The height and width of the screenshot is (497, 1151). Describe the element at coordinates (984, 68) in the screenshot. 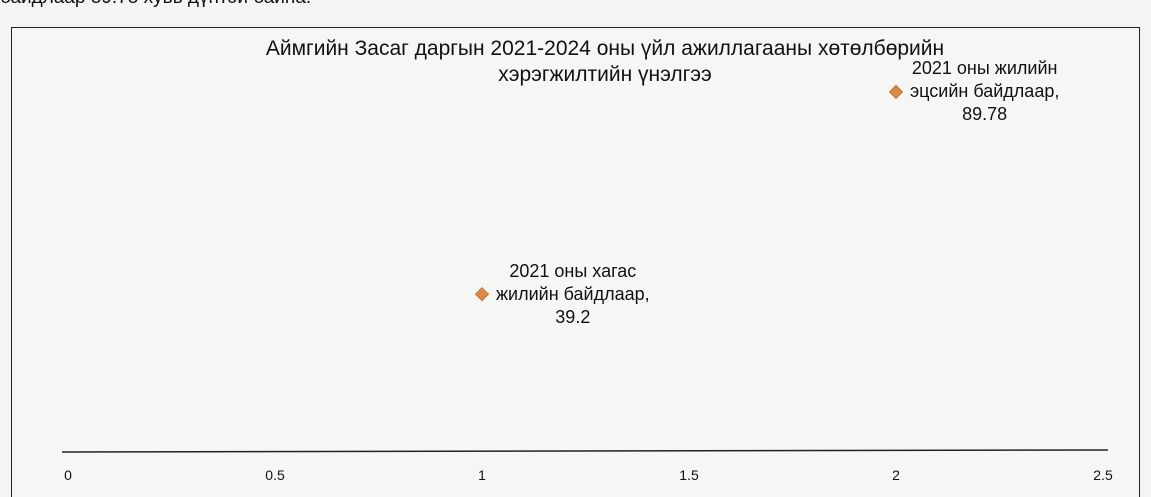

I see `data-label-line: 2021 оны жилийн` at that location.